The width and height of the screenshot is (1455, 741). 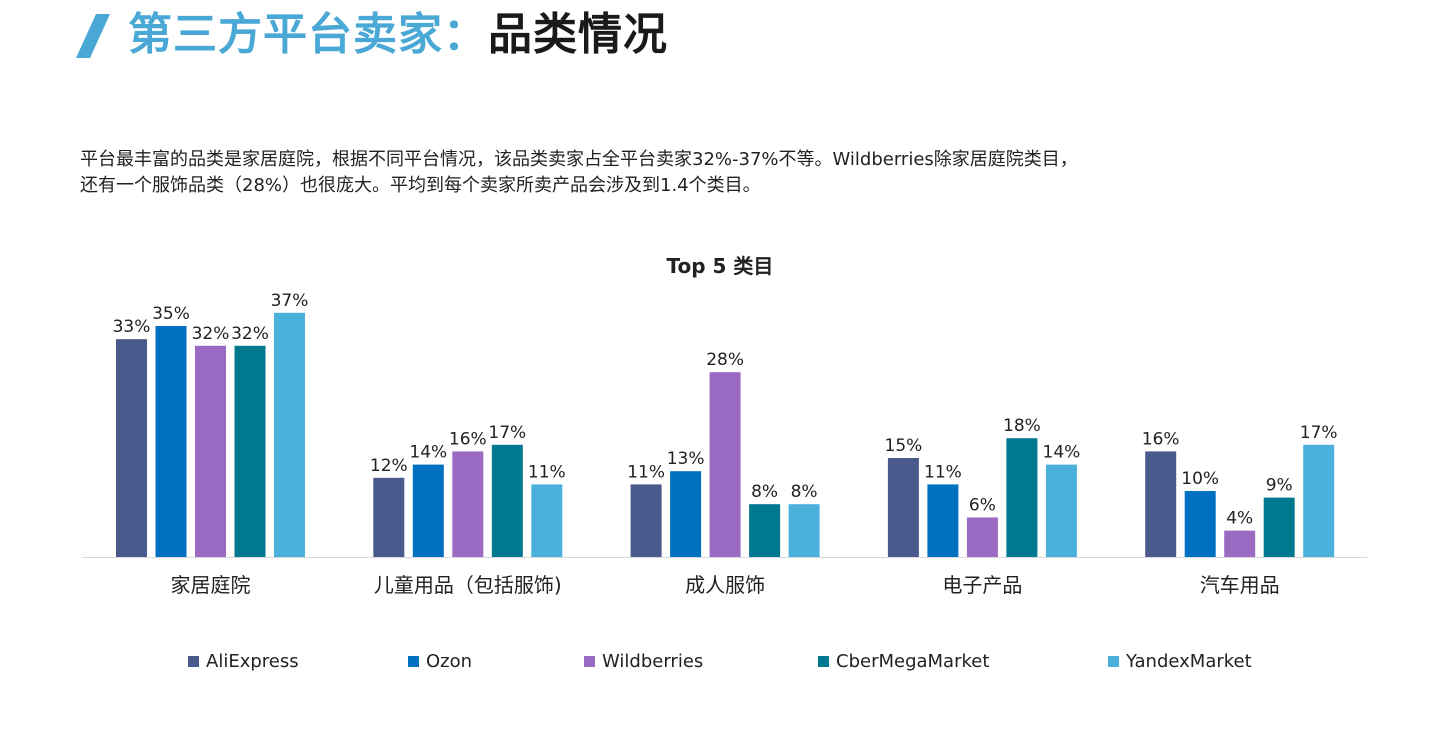 I want to click on data-label: 10%, so click(x=1200, y=479).